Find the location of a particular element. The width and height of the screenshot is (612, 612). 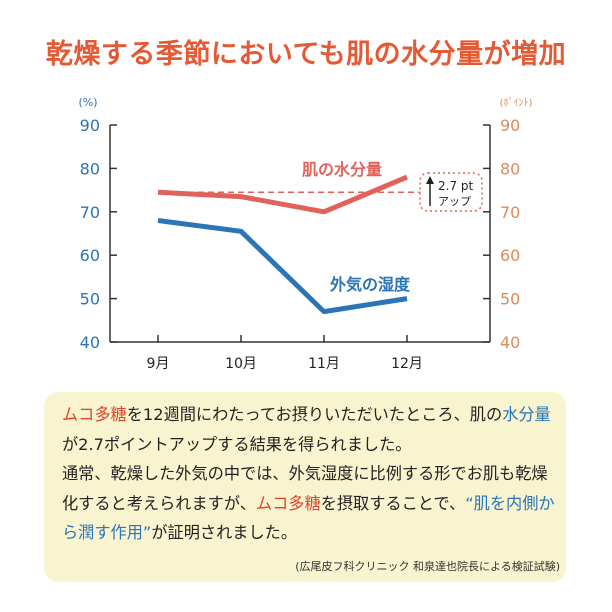

annotations: 2.7 pt アップ is located at coordinates (320, 192).